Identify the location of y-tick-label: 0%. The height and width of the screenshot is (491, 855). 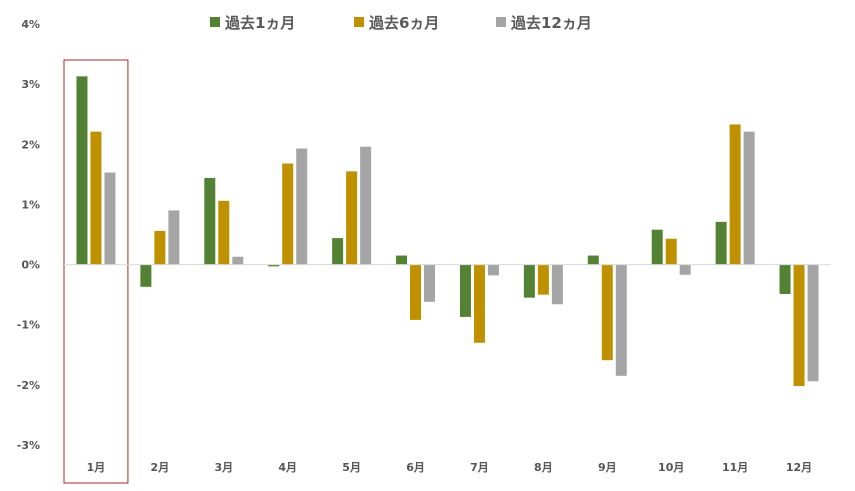
(30, 265).